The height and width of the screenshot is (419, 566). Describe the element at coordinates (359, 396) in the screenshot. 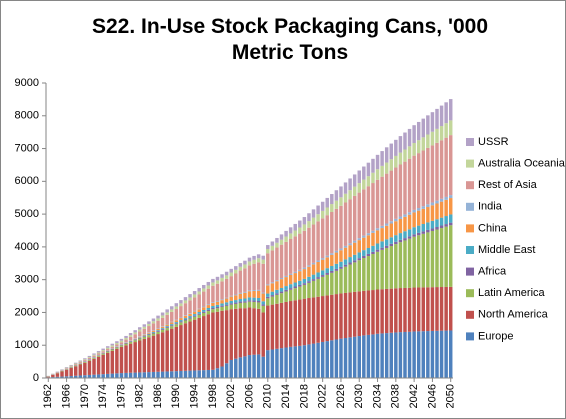

I see `x-tick-label: 2030` at that location.